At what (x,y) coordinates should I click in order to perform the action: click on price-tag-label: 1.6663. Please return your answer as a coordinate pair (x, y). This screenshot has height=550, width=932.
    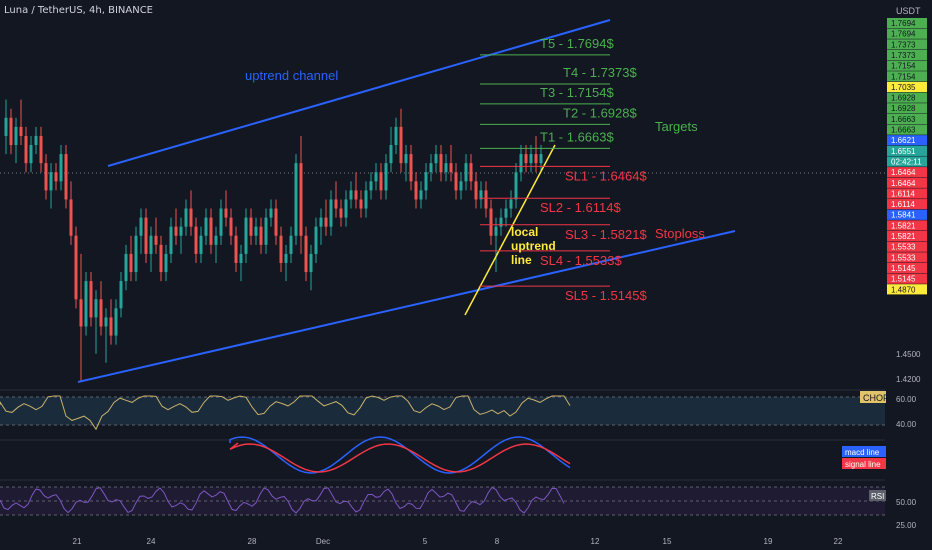
    Looking at the image, I should click on (903, 130).